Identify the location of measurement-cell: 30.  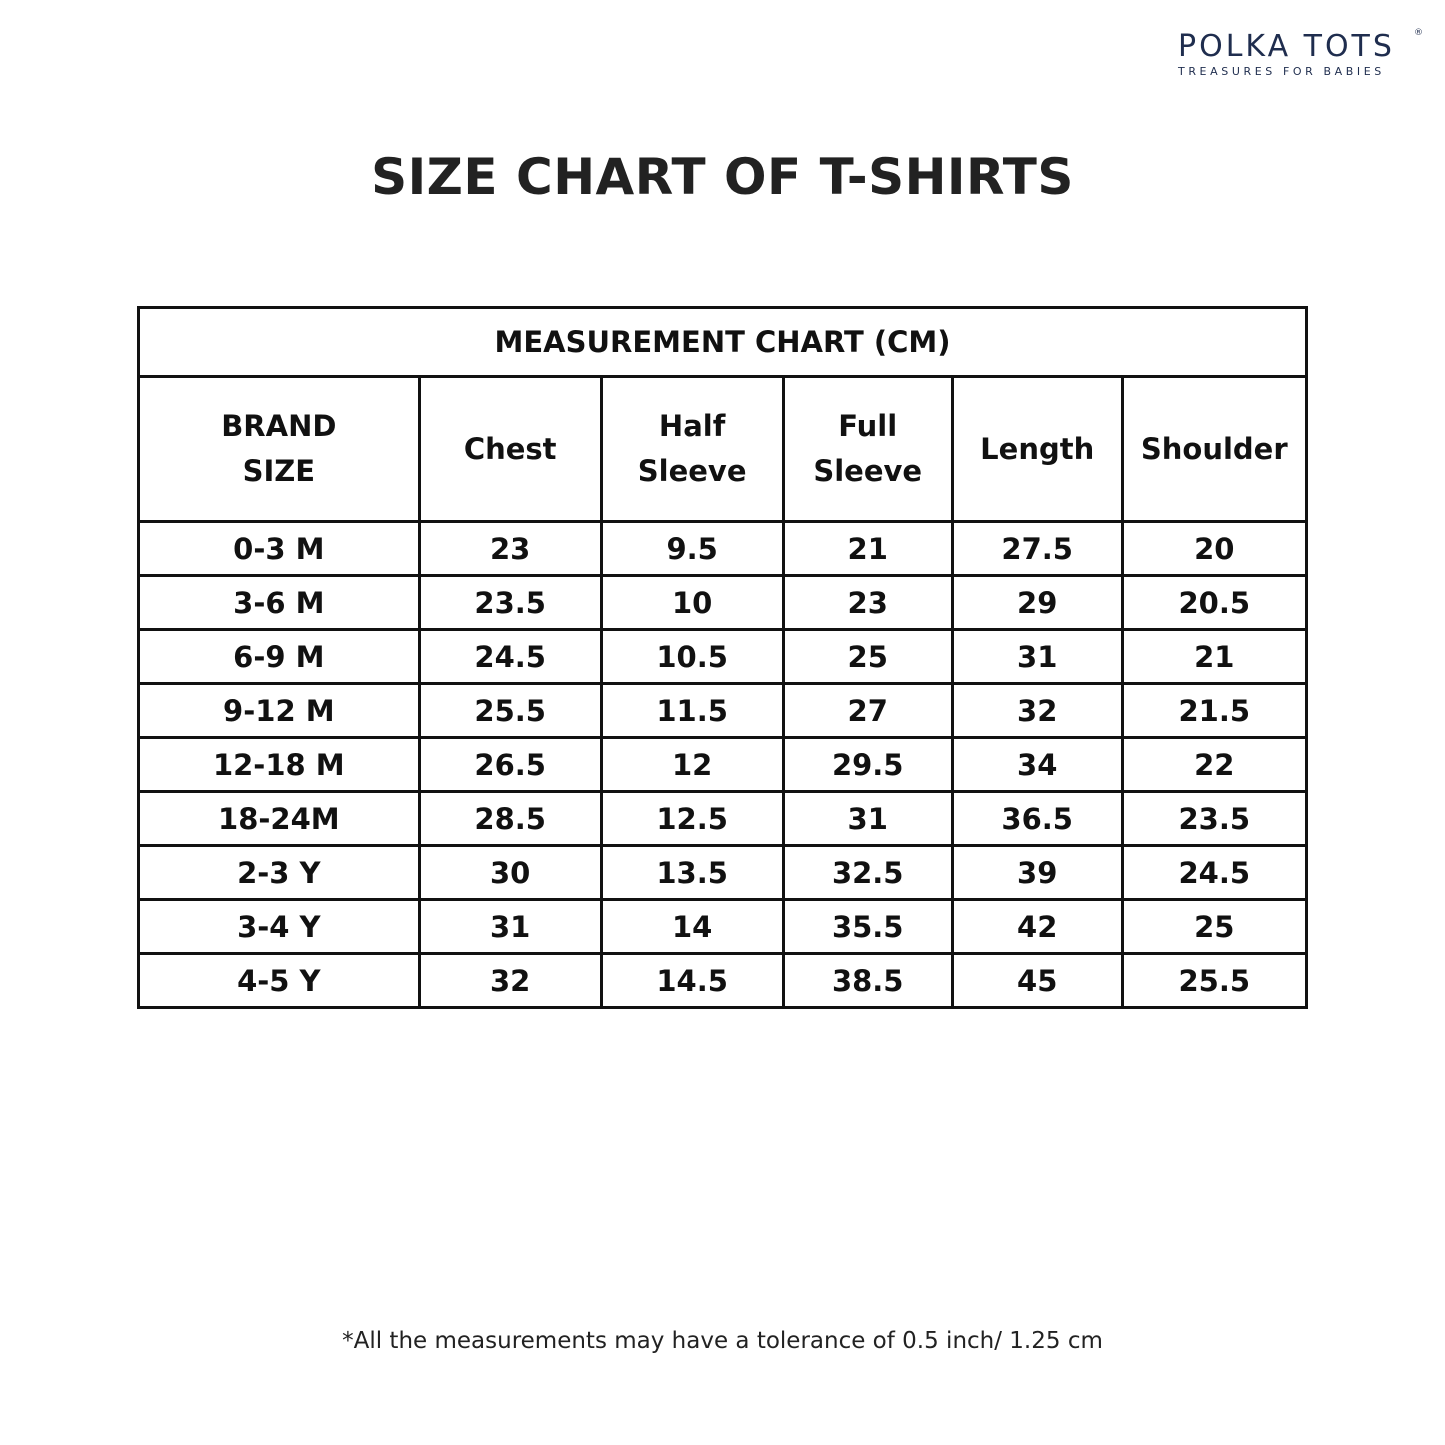
(510, 872).